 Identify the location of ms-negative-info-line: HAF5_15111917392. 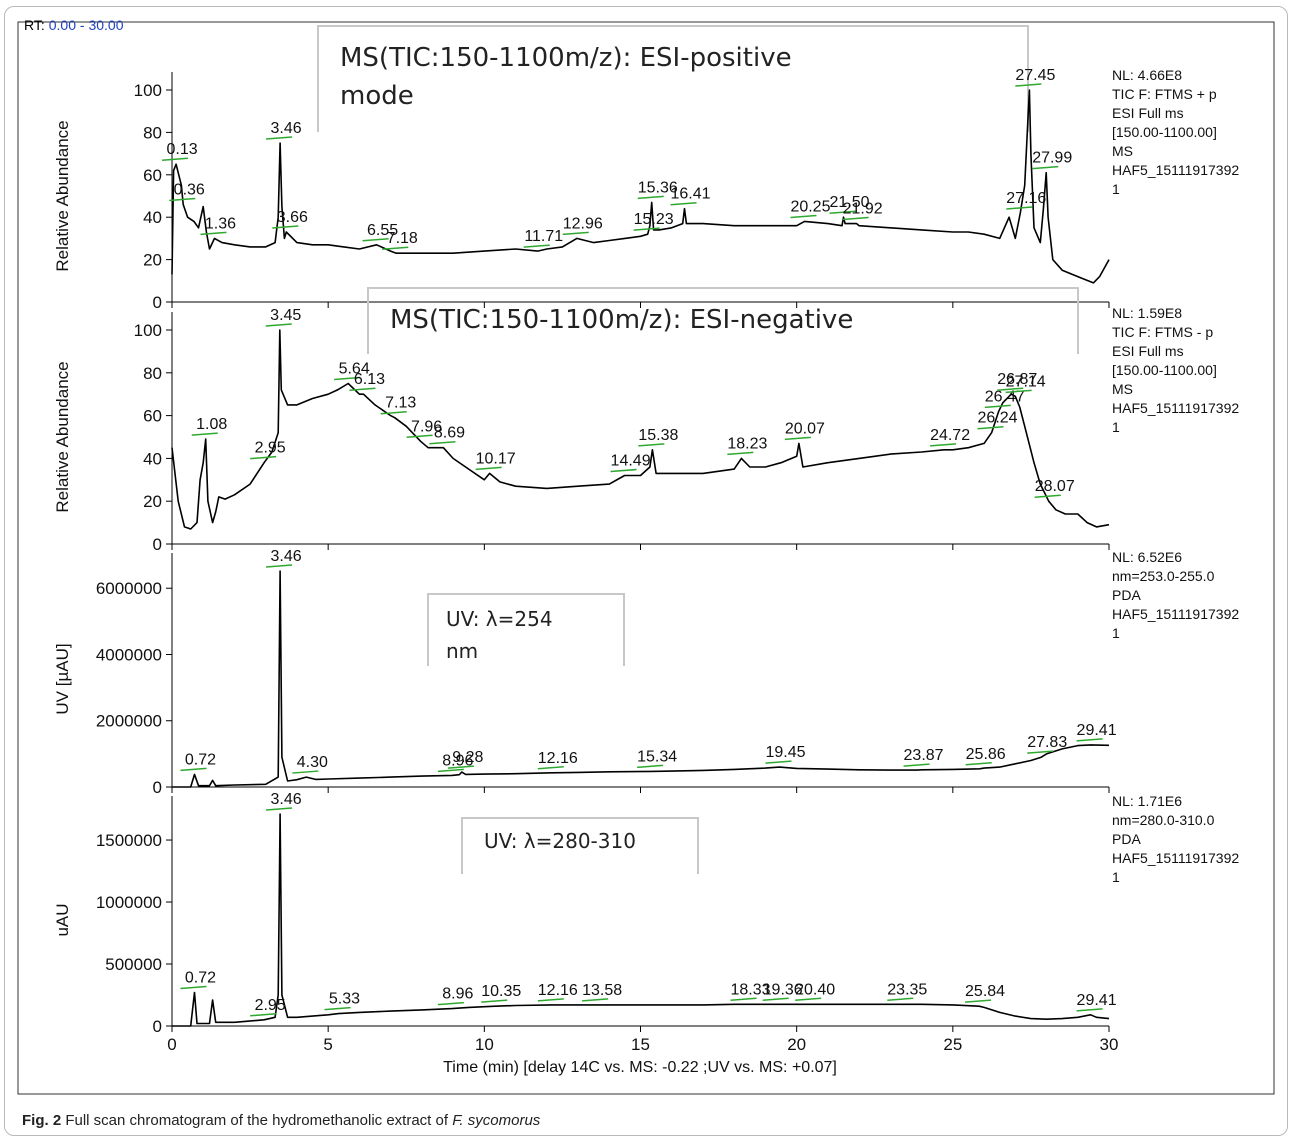
(1175, 408).